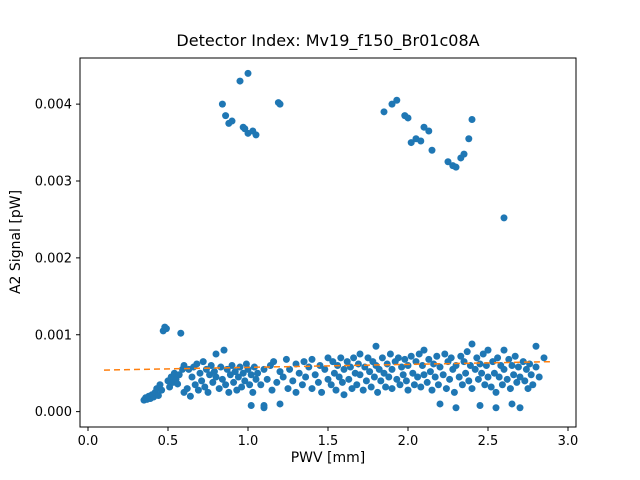 The height and width of the screenshot is (480, 640). I want to click on x-tick-label: 2.5, so click(488, 441).